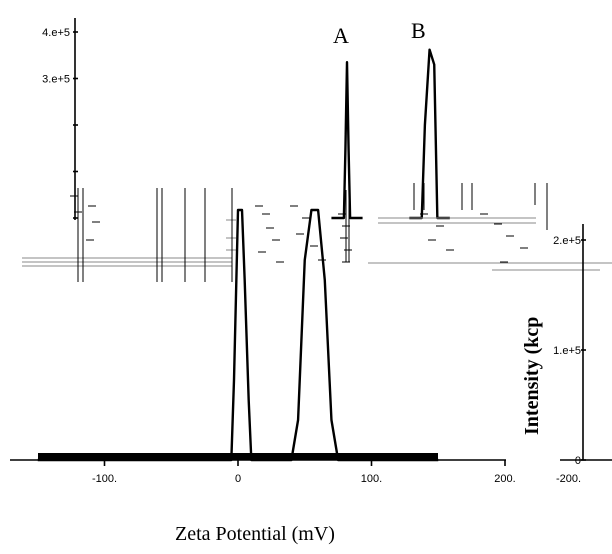 The width and height of the screenshot is (612, 554). I want to click on main-x-tick-label: -100., so click(104, 479).